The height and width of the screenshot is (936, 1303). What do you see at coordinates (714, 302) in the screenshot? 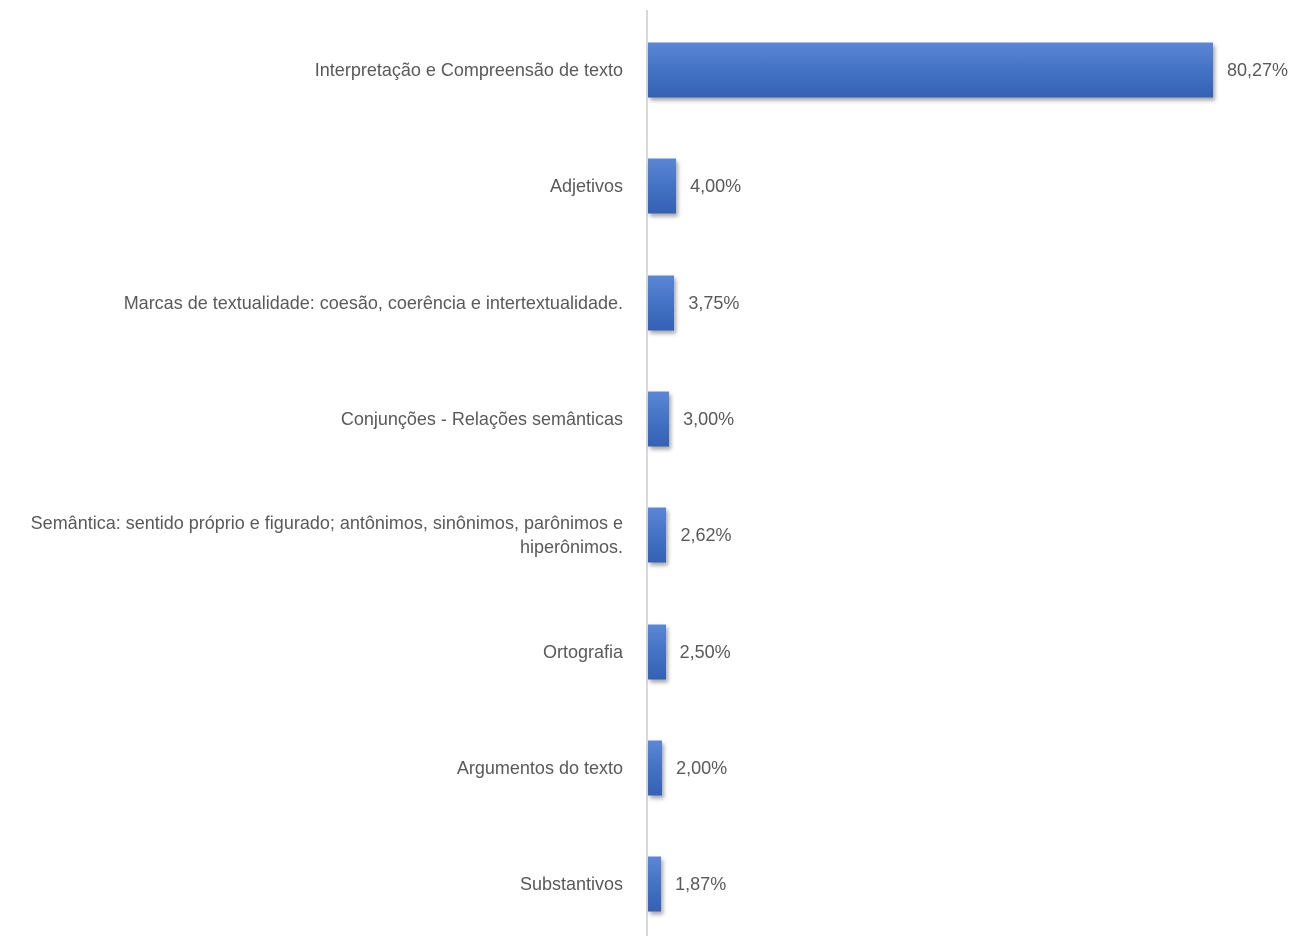
I see `value-label: 3,75%` at bounding box center [714, 302].